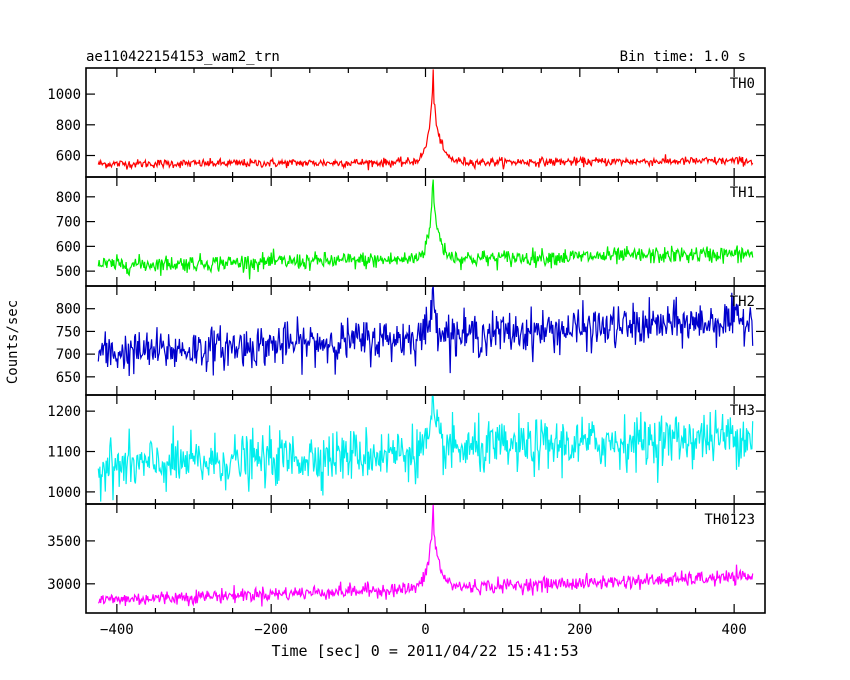 The image size is (850, 680). I want to click on panel-th3: 1000 1100 1200 TH3, so click(406, 449).